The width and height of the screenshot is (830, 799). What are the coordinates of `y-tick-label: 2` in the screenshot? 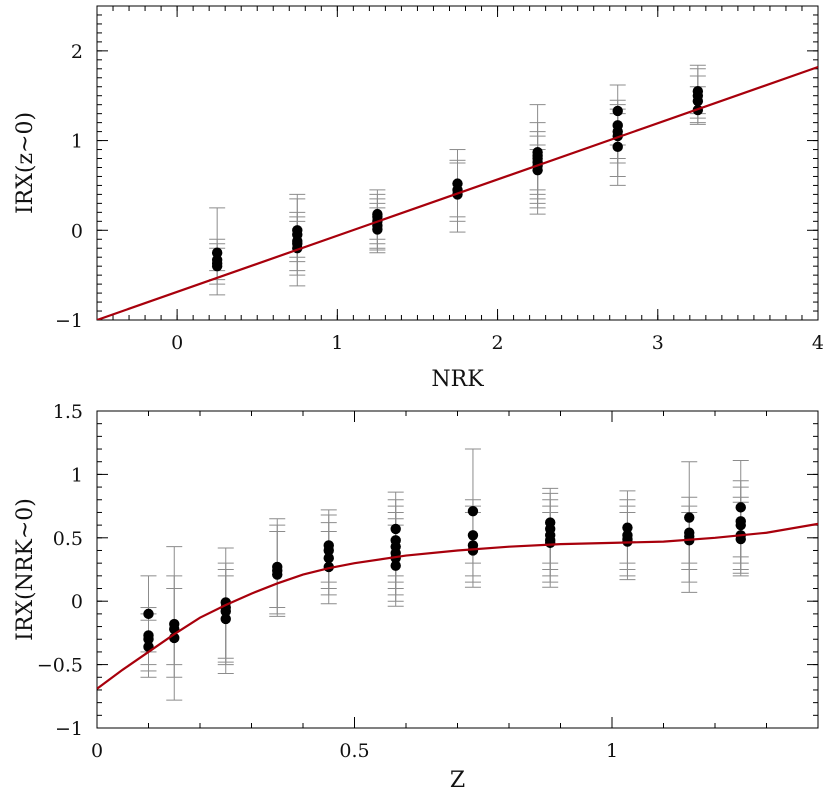 It's located at (77, 52).